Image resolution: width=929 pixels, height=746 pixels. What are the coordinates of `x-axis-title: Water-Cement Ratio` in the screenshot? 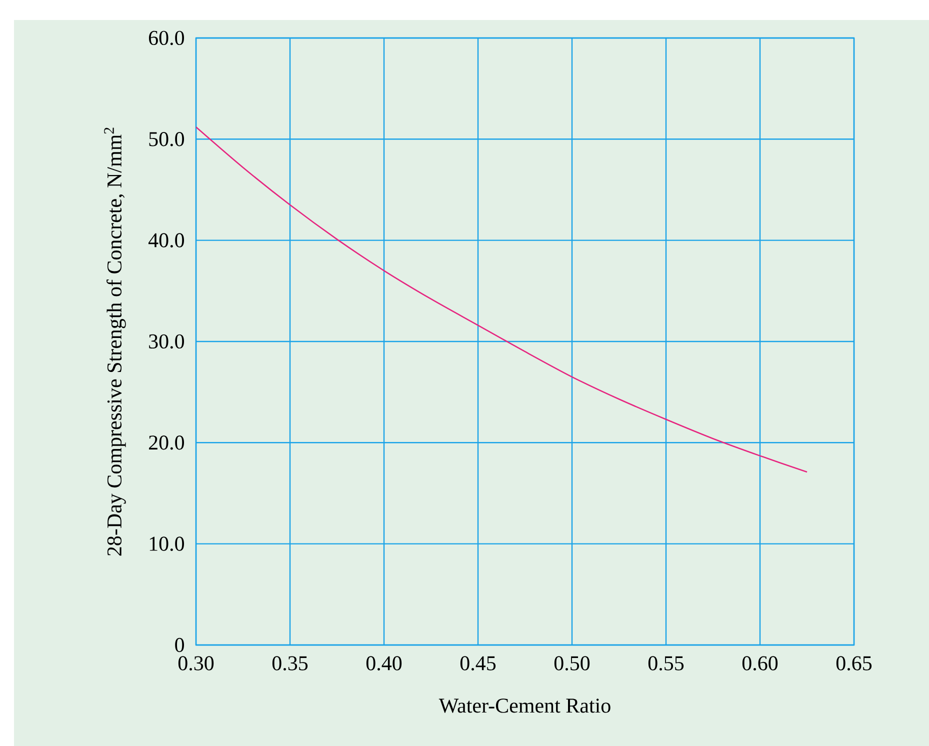 It's located at (524, 705).